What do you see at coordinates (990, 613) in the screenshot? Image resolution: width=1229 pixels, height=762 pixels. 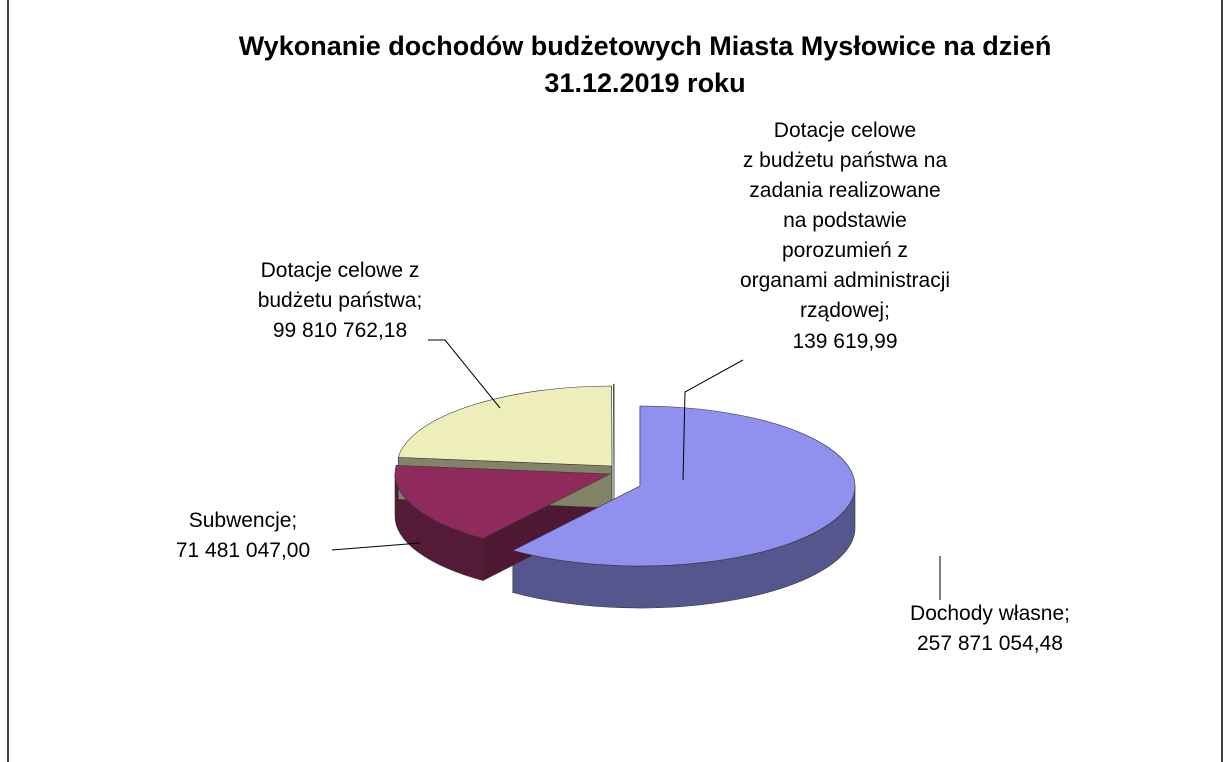 I see `category-label: Dochody własne;` at bounding box center [990, 613].